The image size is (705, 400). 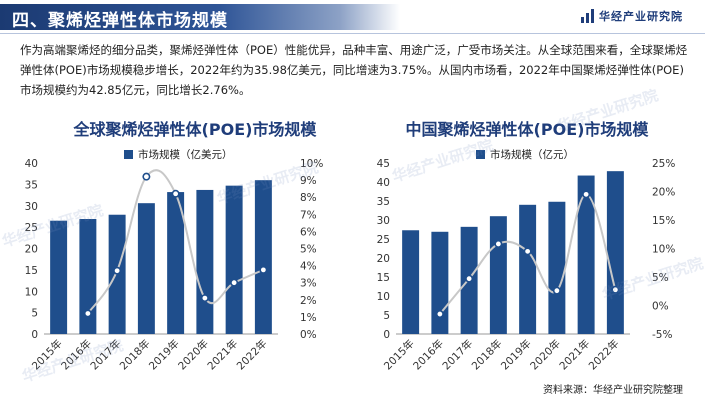 I want to click on chart-title-global: 全球聚烯烃弹性体(POE)市场规模, so click(x=195, y=129).